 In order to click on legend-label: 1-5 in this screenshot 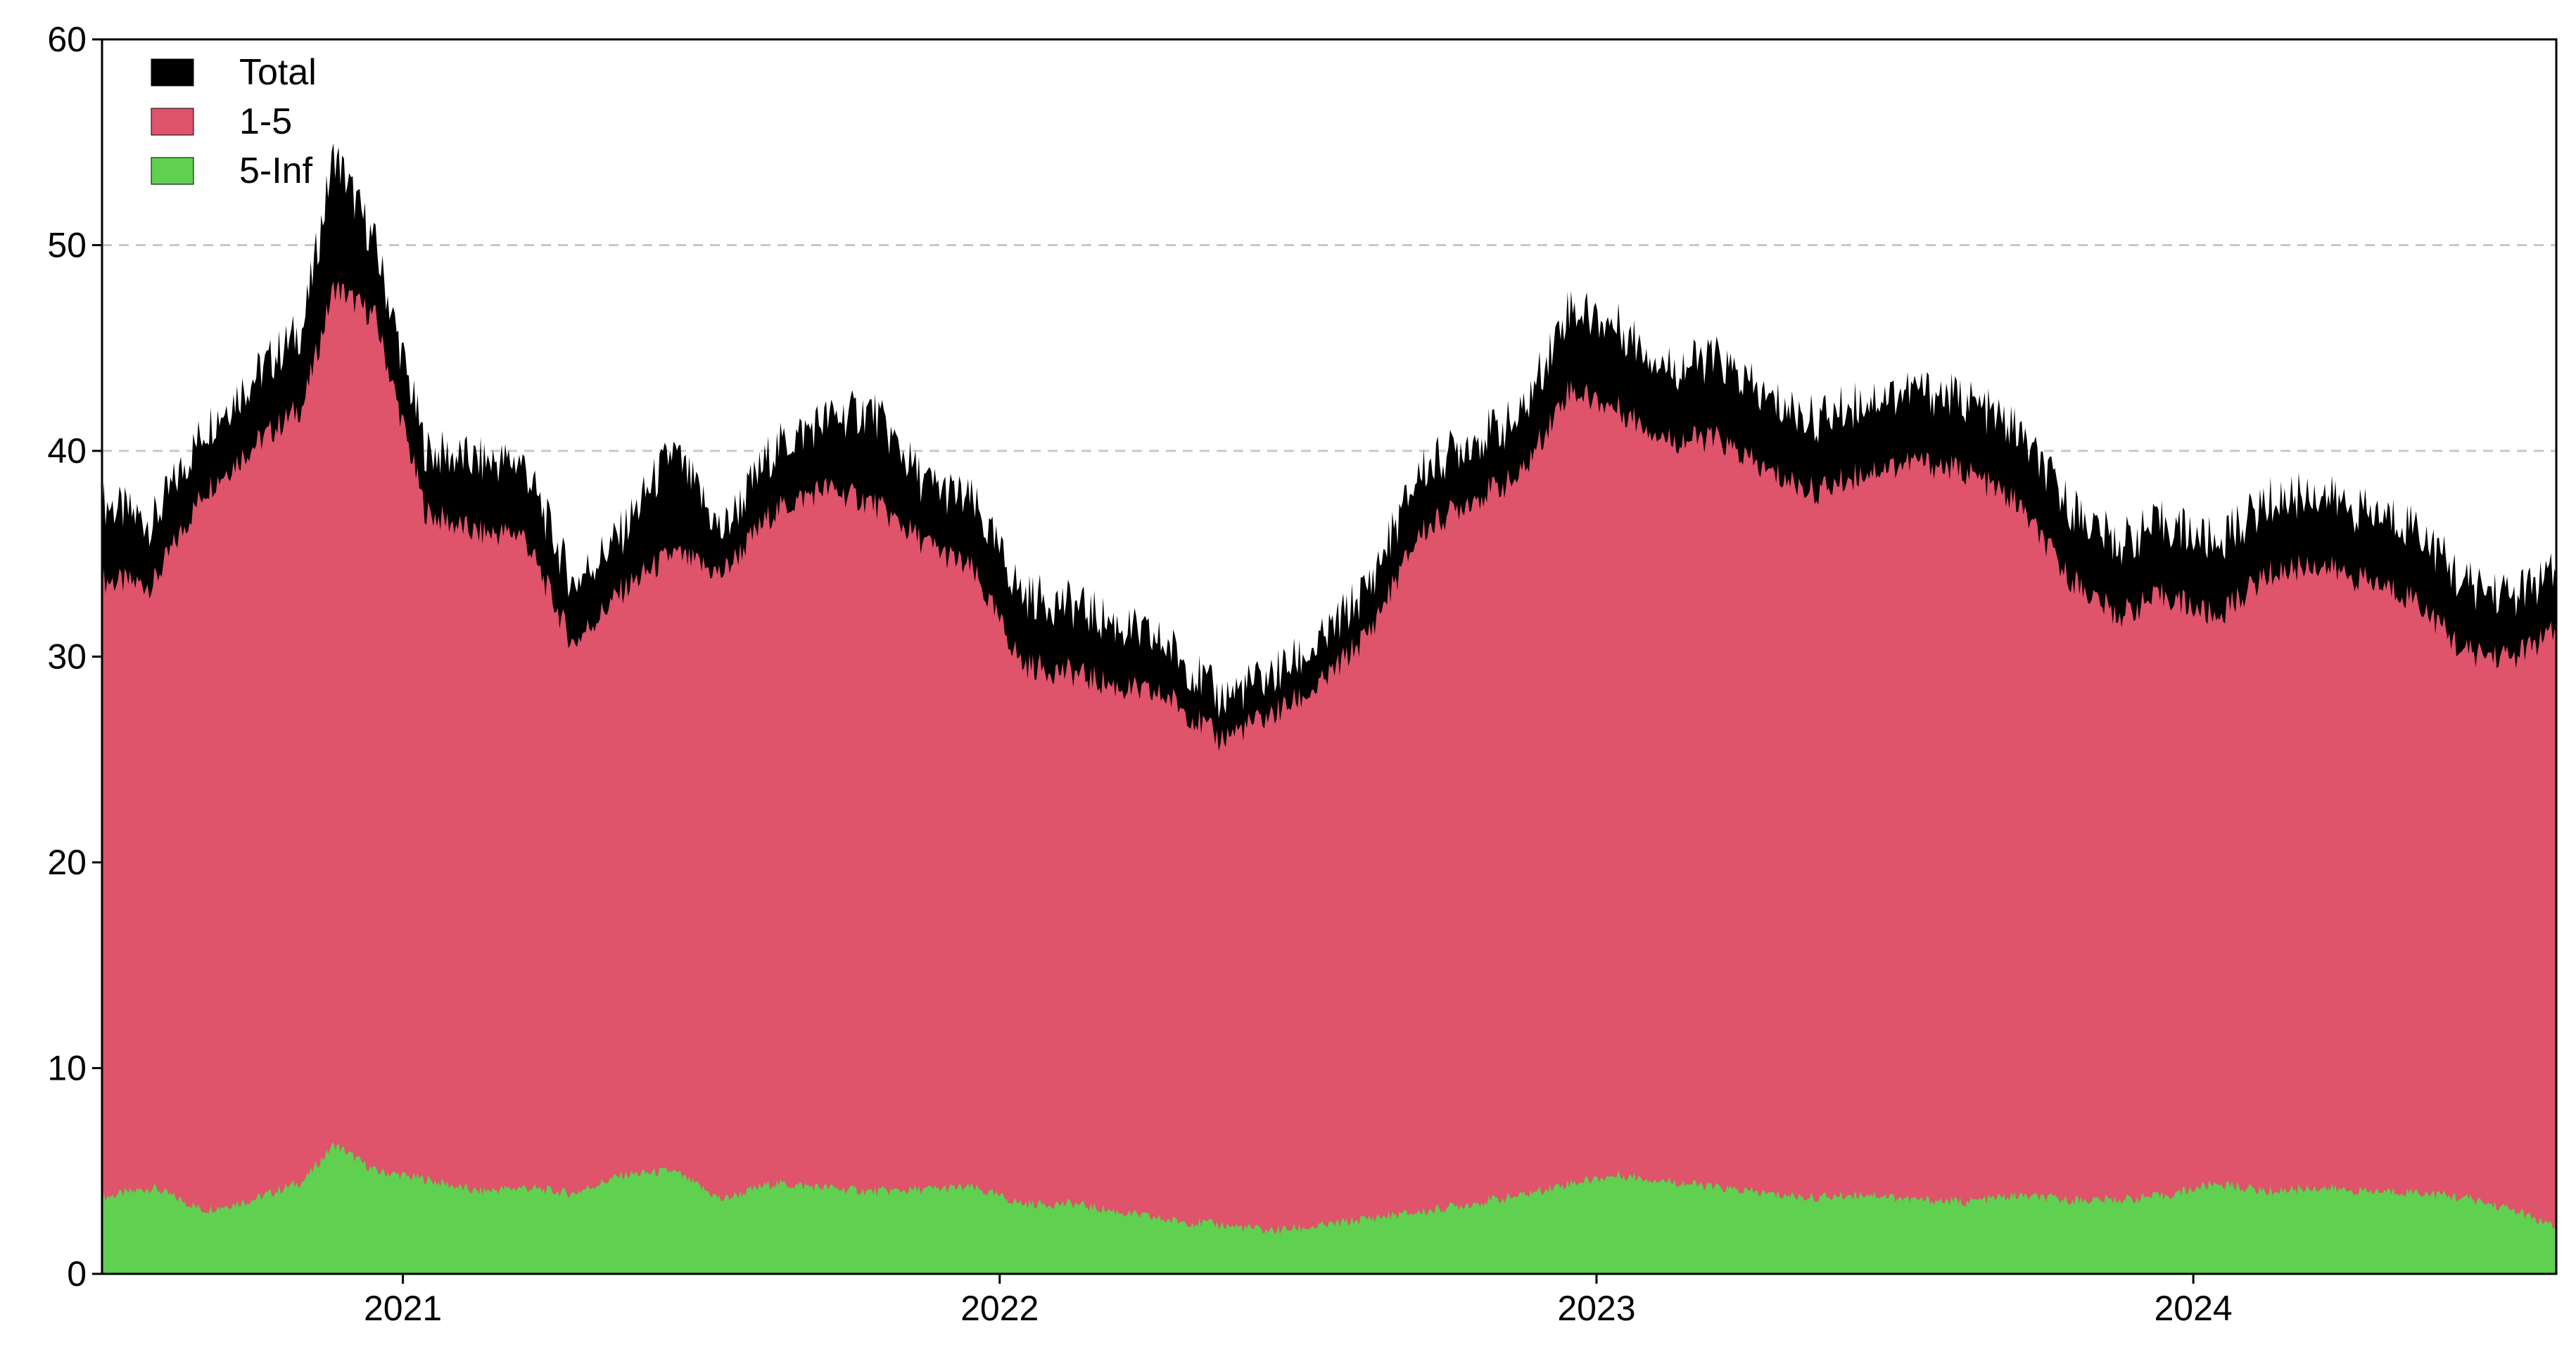, I will do `click(265, 122)`.